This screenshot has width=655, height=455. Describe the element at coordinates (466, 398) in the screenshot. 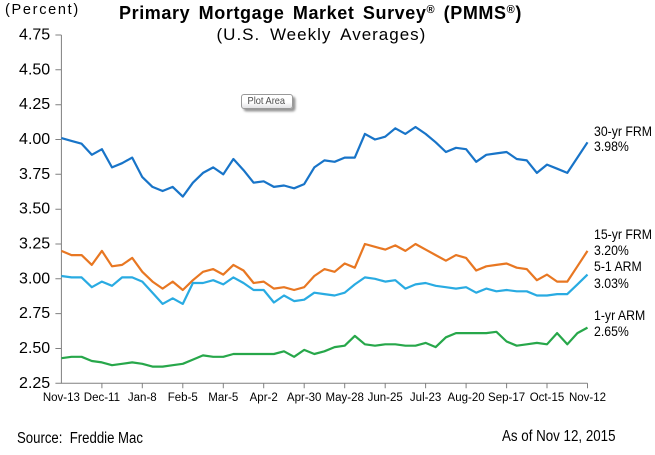

I see `svg-text: Aug-20` at that location.